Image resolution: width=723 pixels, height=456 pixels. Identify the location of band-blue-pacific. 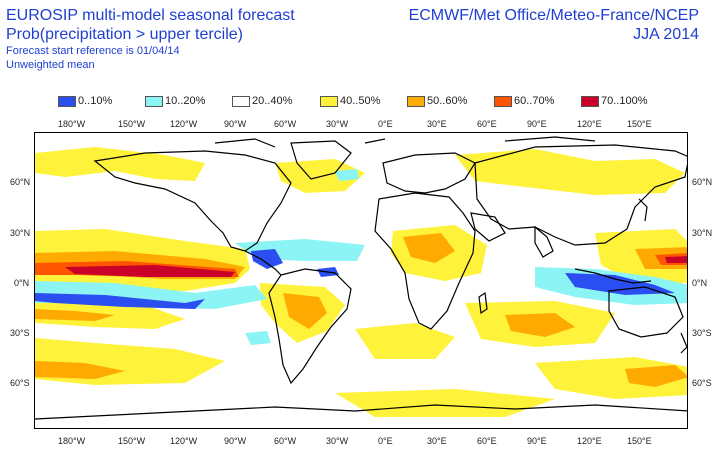
(120, 301).